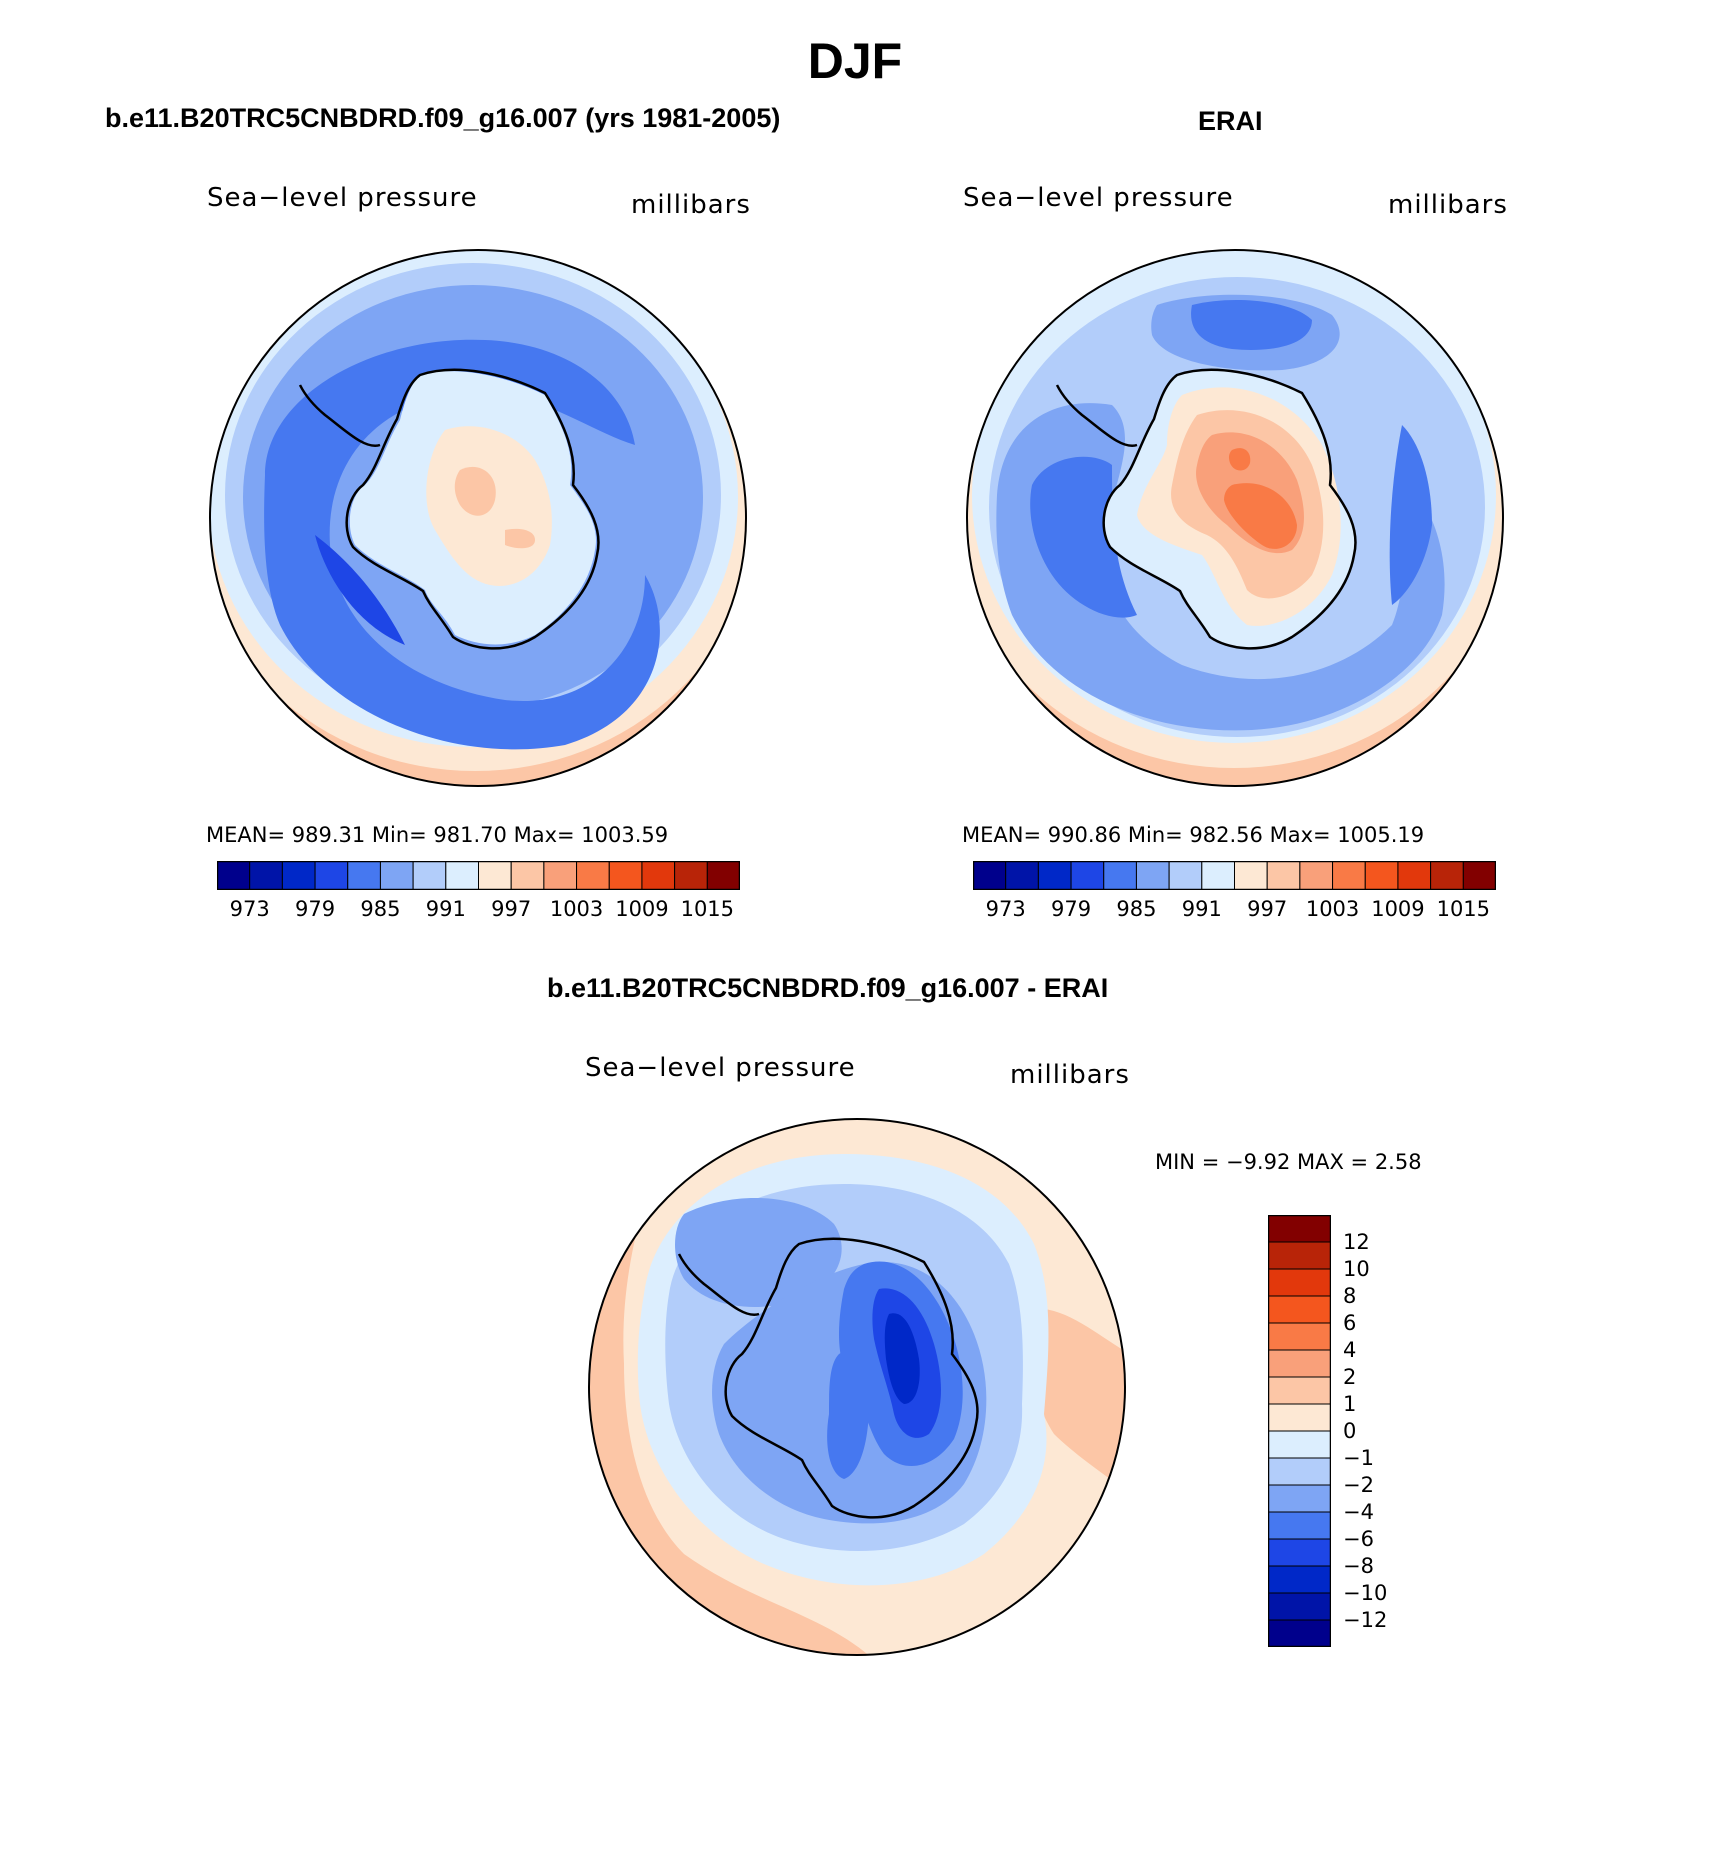  I want to click on p1-map-boundary, so click(478, 518).